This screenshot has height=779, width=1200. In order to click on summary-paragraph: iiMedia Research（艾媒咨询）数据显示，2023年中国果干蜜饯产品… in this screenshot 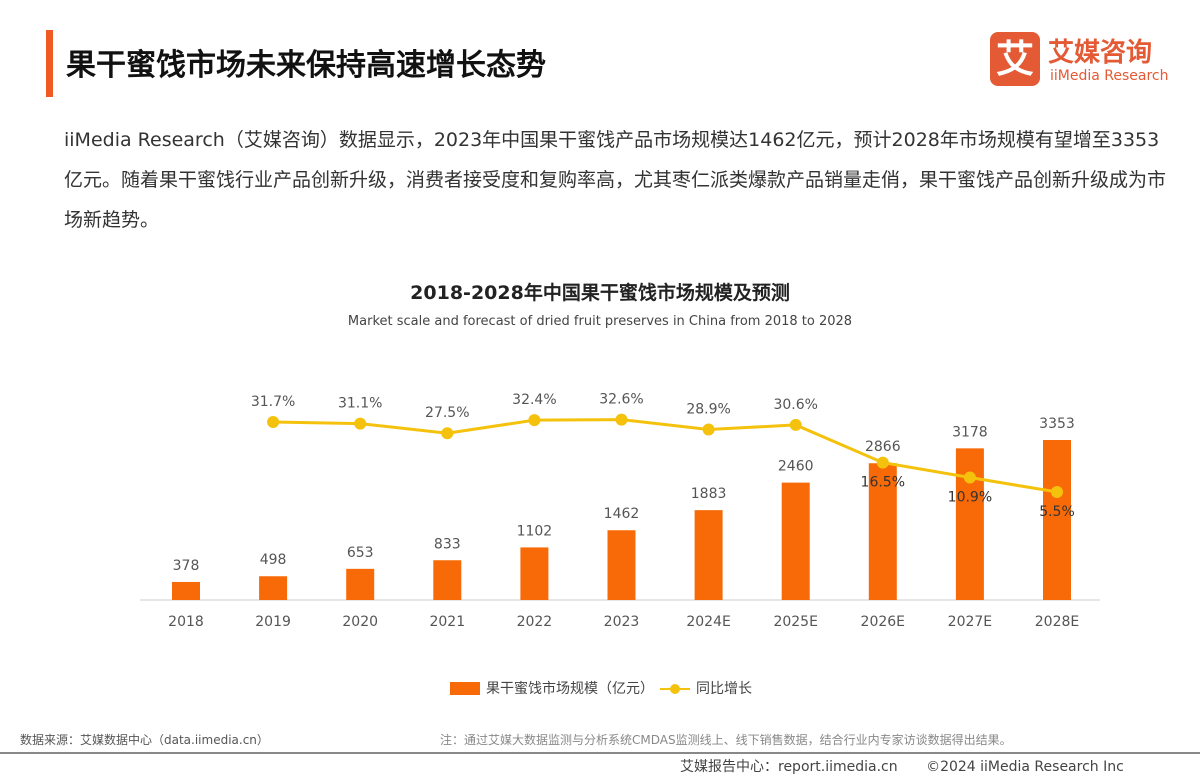, I will do `click(615, 180)`.